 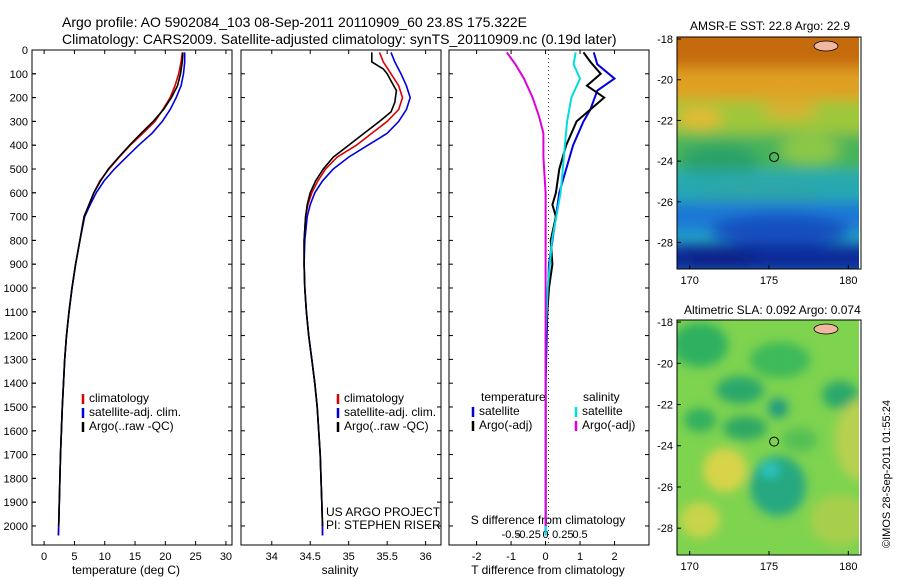 I want to click on salinity-series, so click(x=357, y=294).